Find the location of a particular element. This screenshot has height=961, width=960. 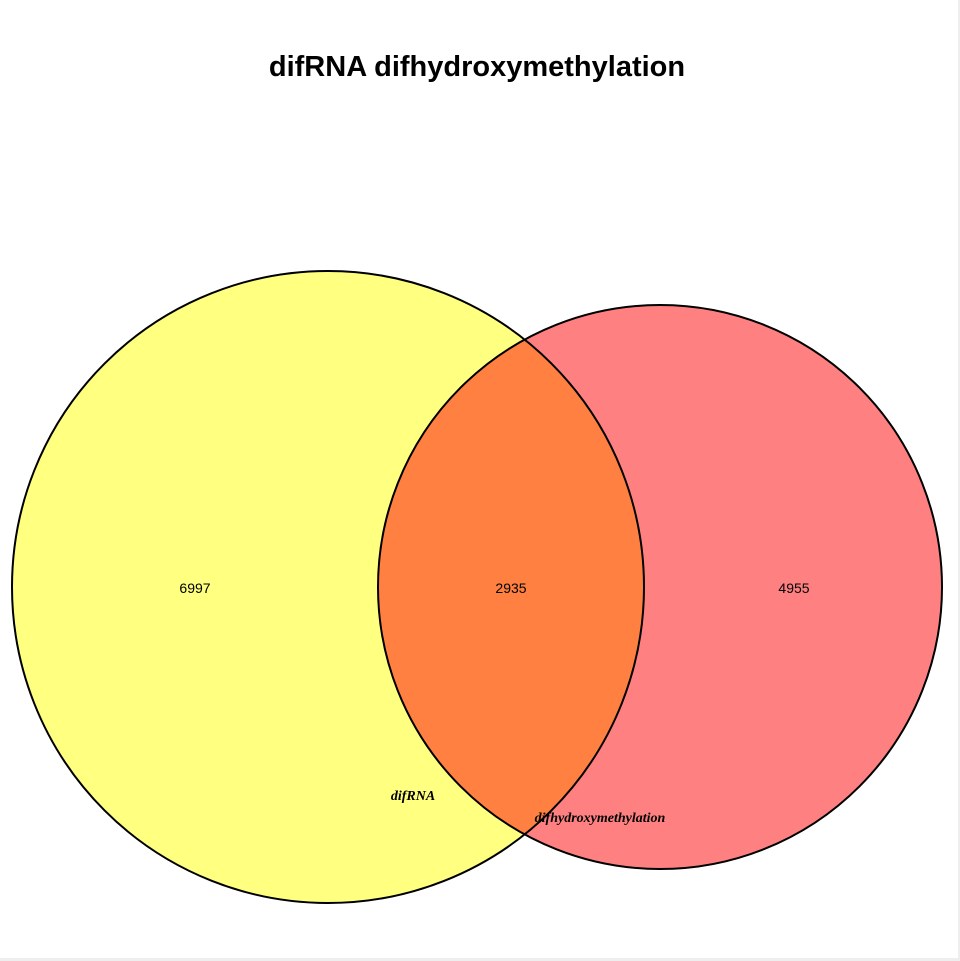

frame-edge-bottom is located at coordinates (480, 959).